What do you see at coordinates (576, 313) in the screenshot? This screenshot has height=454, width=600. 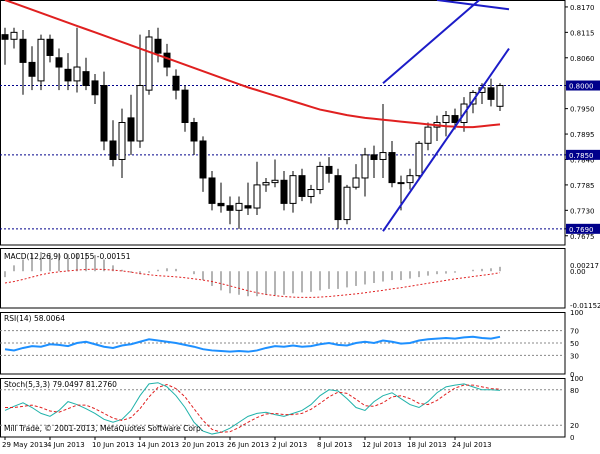 I see `rsi-tick-label: 100` at bounding box center [576, 313].